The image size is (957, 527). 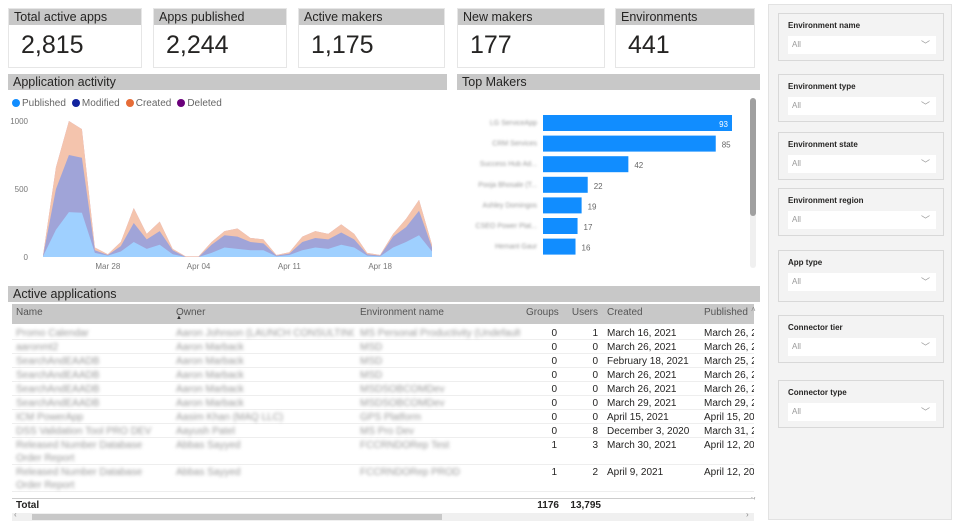 What do you see at coordinates (29, 312) in the screenshot?
I see `column-header: Name` at bounding box center [29, 312].